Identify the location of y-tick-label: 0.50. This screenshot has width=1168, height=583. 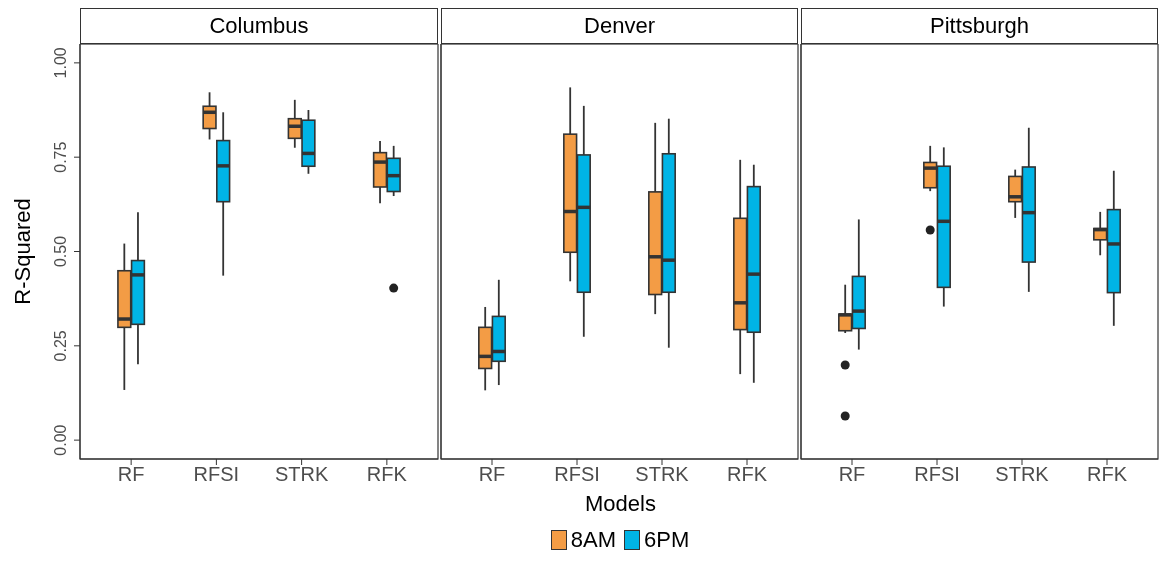
(60, 251).